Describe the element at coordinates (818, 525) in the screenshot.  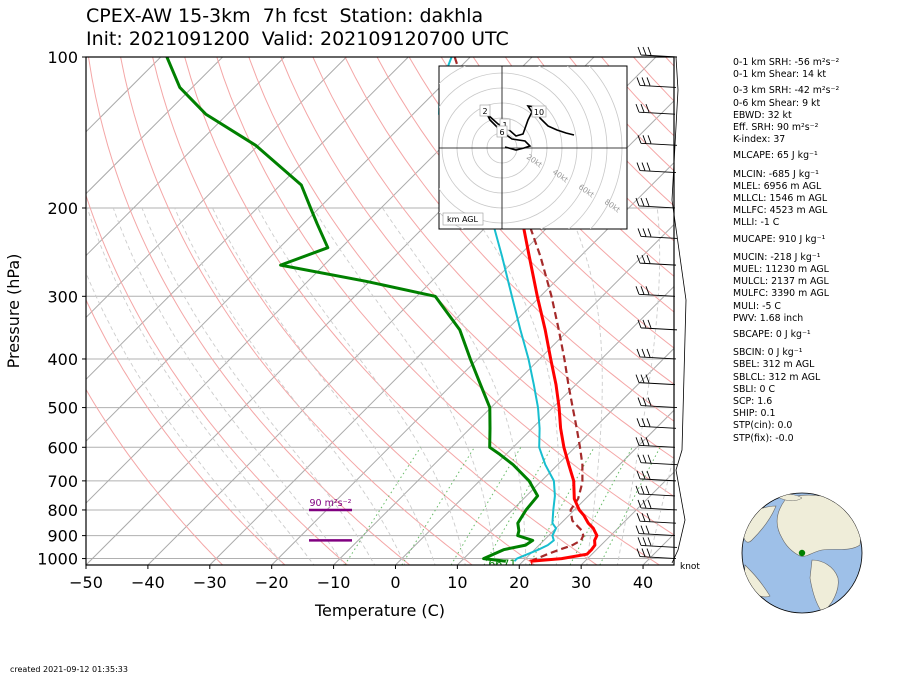
I see `globe-land-africa-europe` at that location.